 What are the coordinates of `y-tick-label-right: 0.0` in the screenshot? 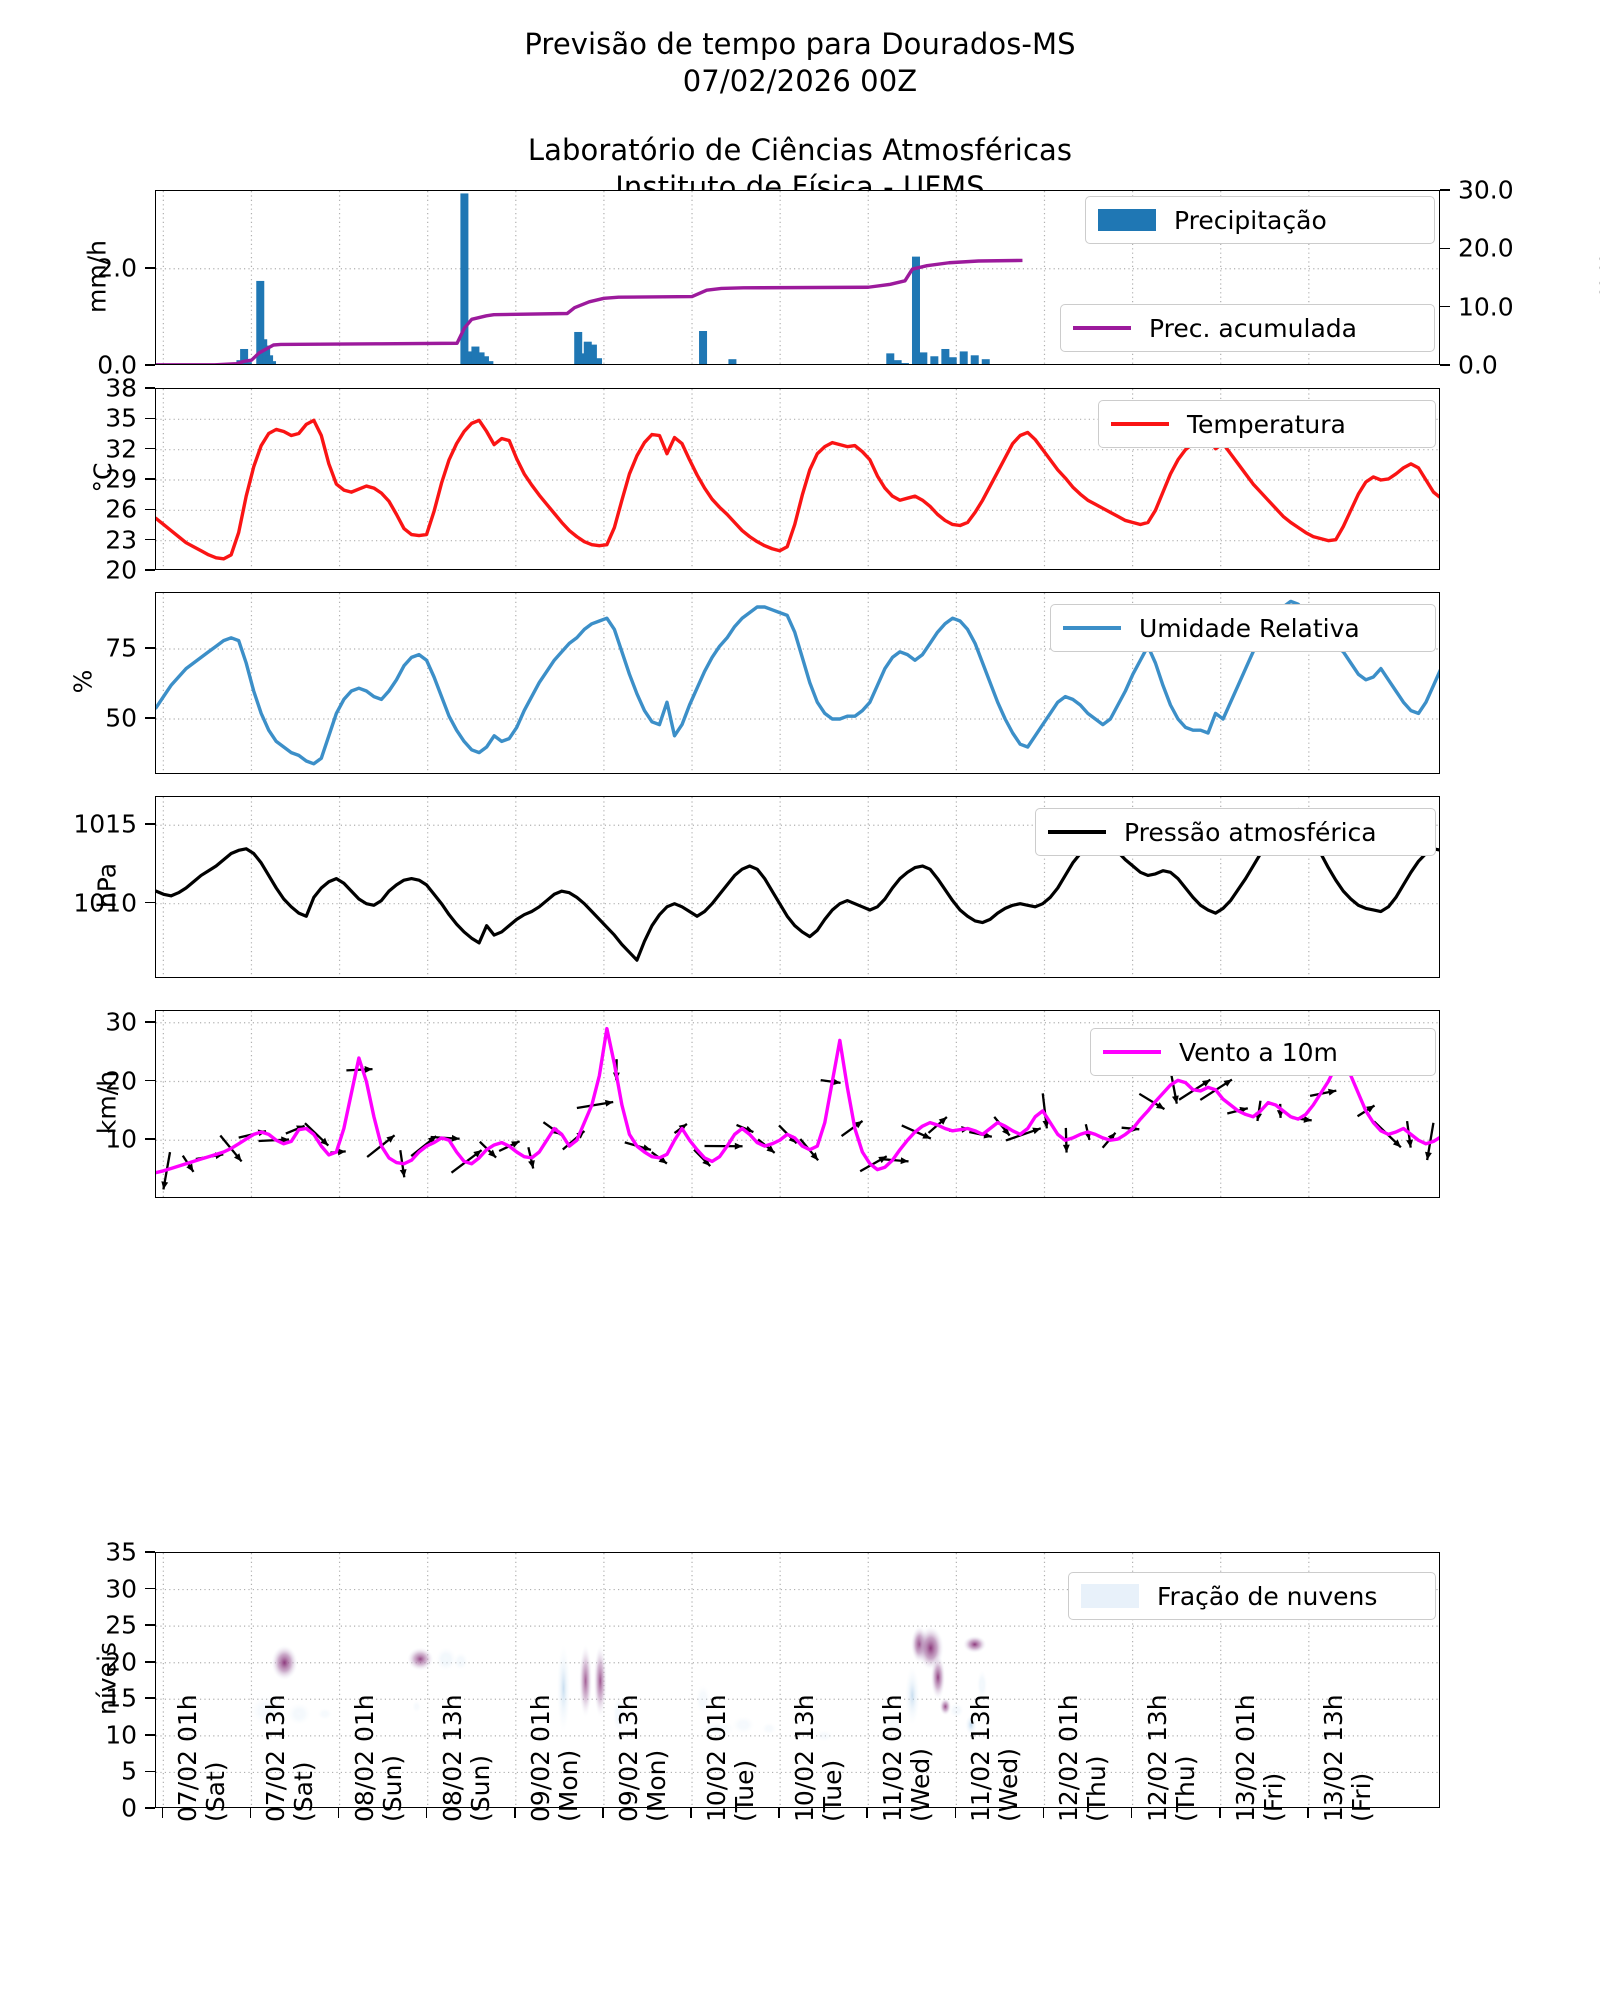 It's located at (1478, 365).